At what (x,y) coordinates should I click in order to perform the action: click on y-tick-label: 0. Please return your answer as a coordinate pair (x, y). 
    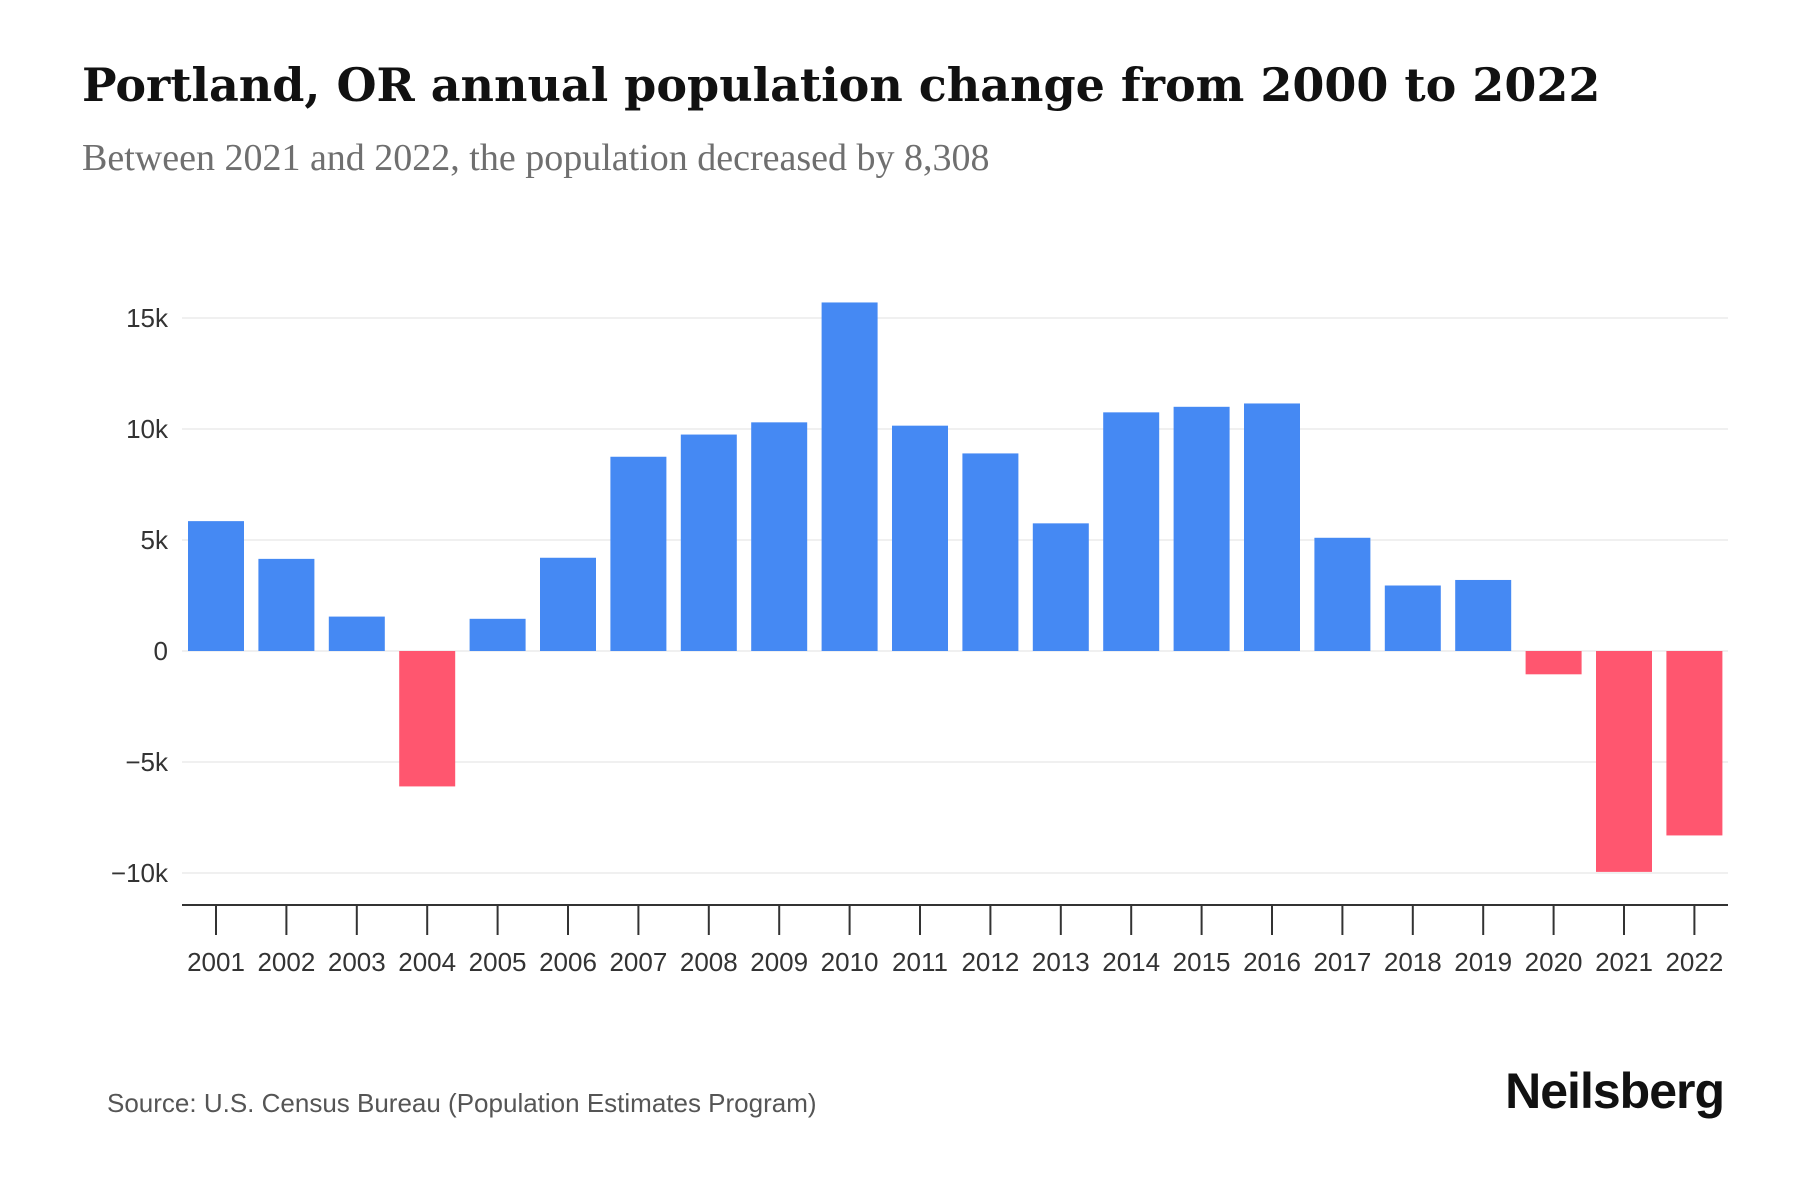
    Looking at the image, I should click on (161, 651).